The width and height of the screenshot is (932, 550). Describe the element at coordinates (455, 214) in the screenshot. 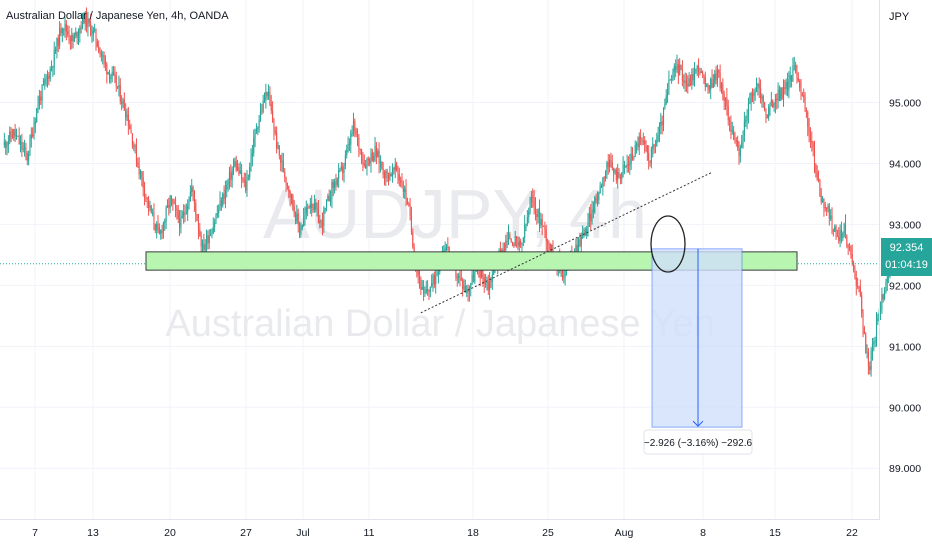

I see `watermark-symbol: AUDJPY, 4h` at that location.